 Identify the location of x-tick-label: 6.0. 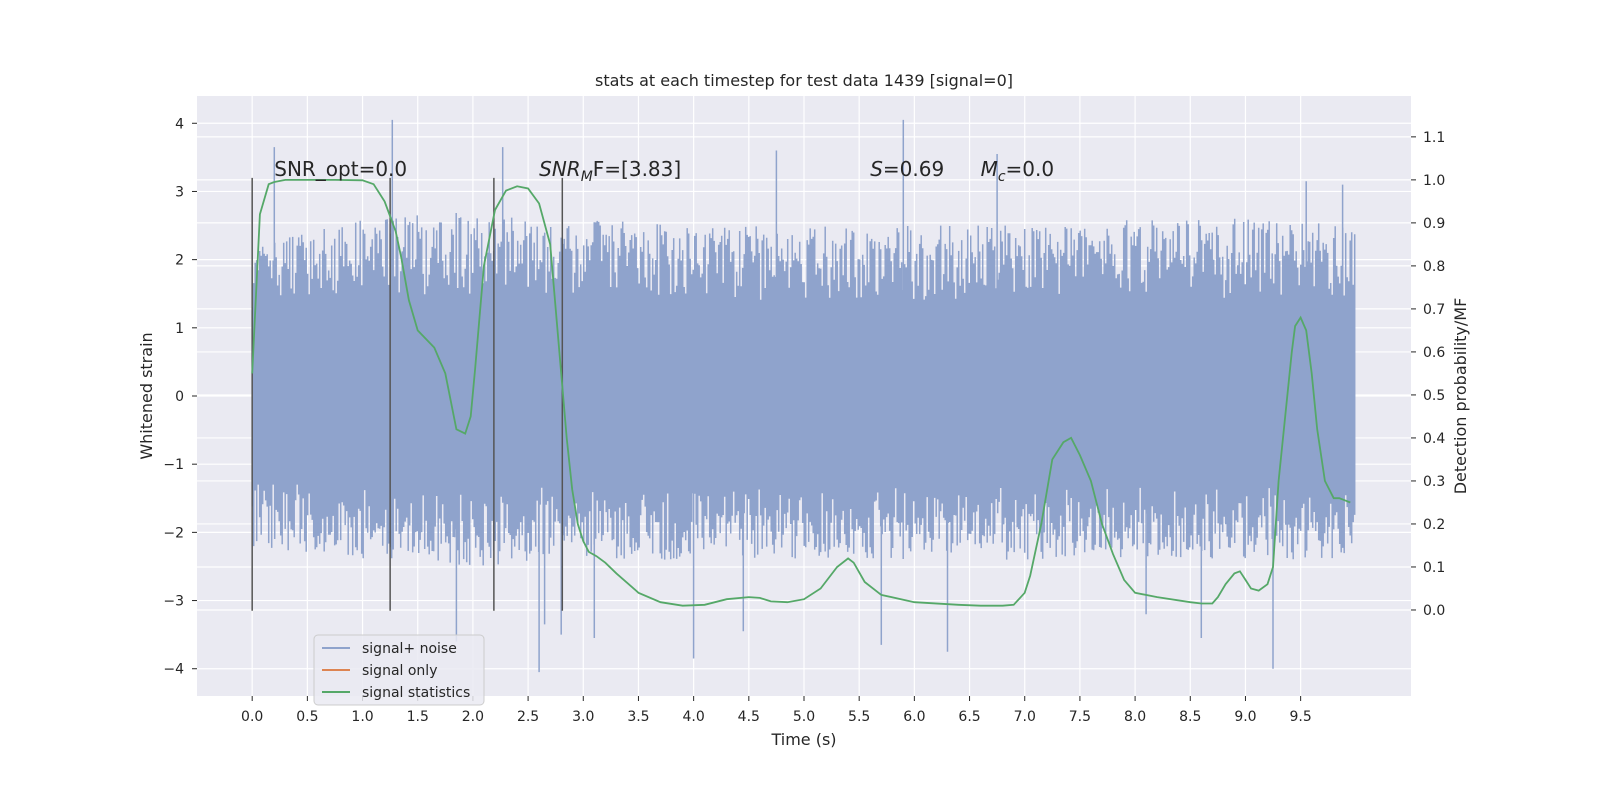
(914, 717).